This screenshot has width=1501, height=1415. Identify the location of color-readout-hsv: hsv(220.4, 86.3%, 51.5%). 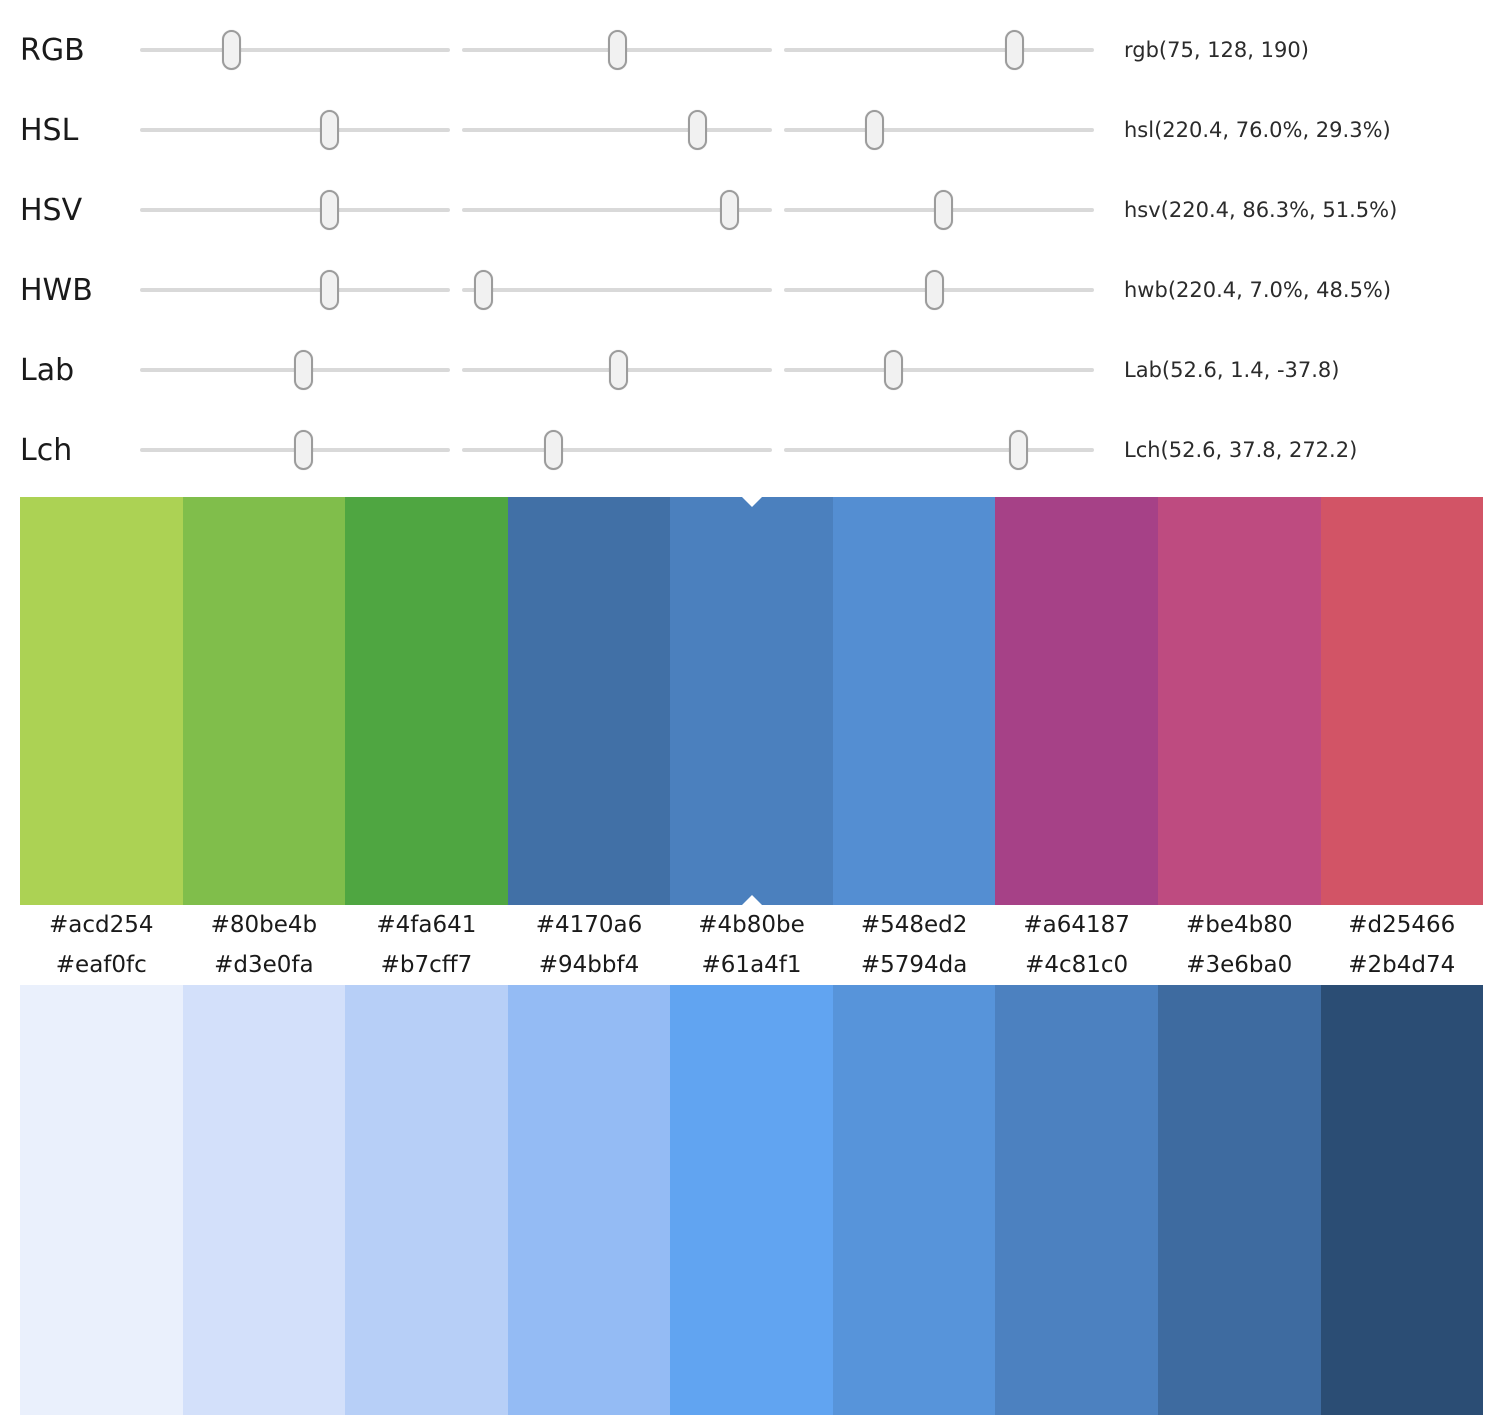
(1261, 210).